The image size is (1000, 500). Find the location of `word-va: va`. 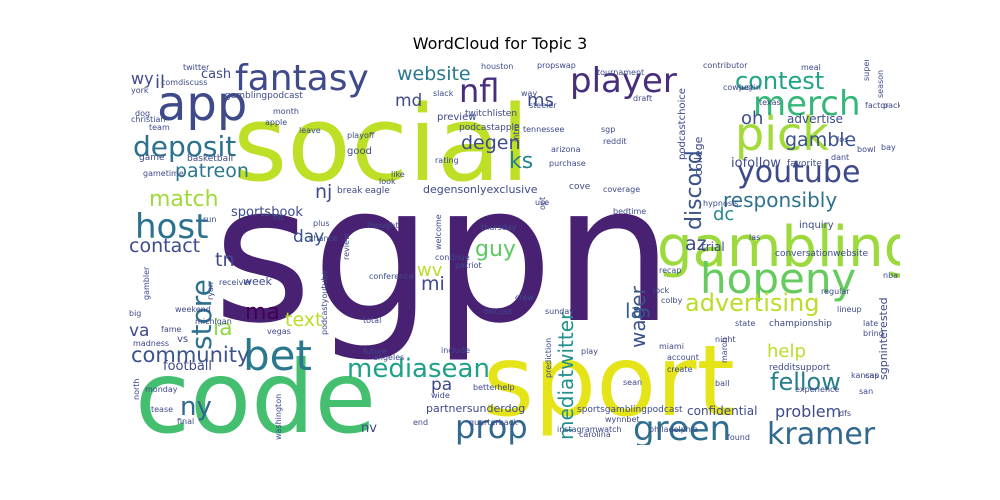

word-va: va is located at coordinates (139, 331).